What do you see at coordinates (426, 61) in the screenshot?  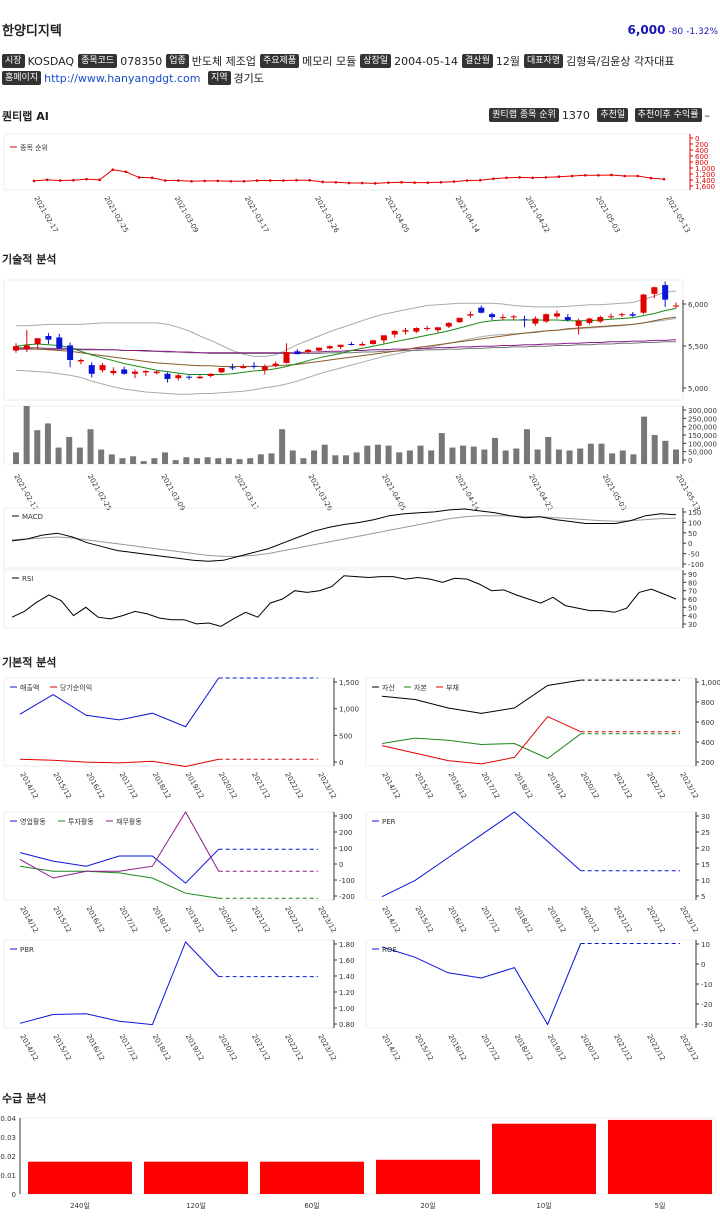 I see `info-value: 2004-05-14` at bounding box center [426, 61].